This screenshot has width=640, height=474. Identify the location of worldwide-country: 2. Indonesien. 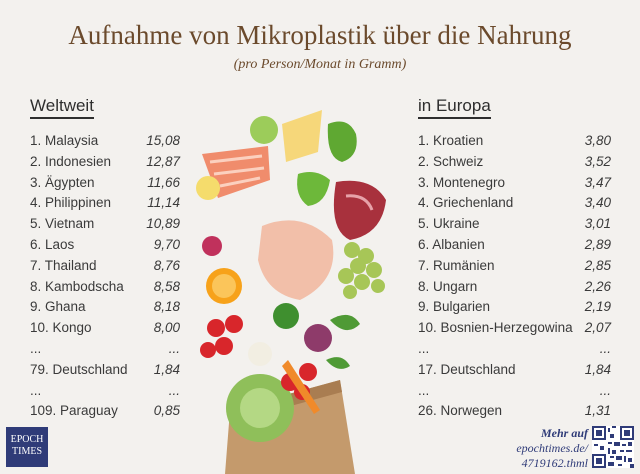
(71, 161).